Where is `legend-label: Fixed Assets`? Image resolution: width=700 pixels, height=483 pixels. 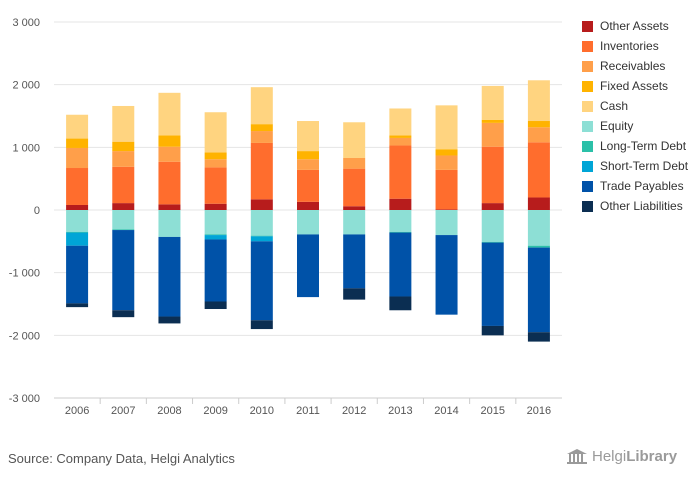
legend-label: Fixed Assets is located at coordinates (634, 86).